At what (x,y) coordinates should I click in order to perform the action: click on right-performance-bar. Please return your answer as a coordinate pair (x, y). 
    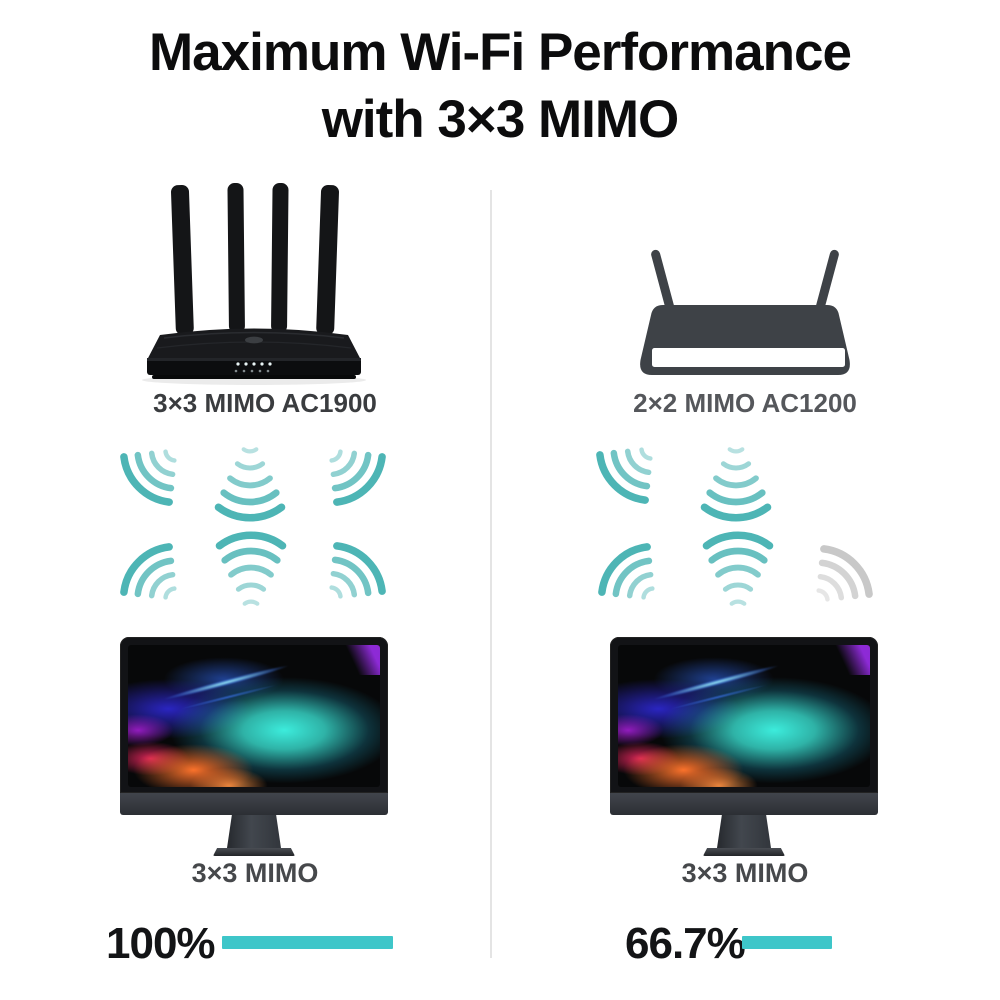
    Looking at the image, I should click on (787, 942).